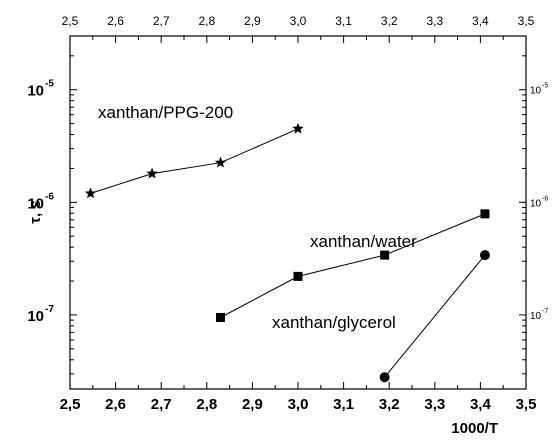 The width and height of the screenshot is (560, 440). Describe the element at coordinates (480, 21) in the screenshot. I see `x-tick-label-top: 3,4` at that location.